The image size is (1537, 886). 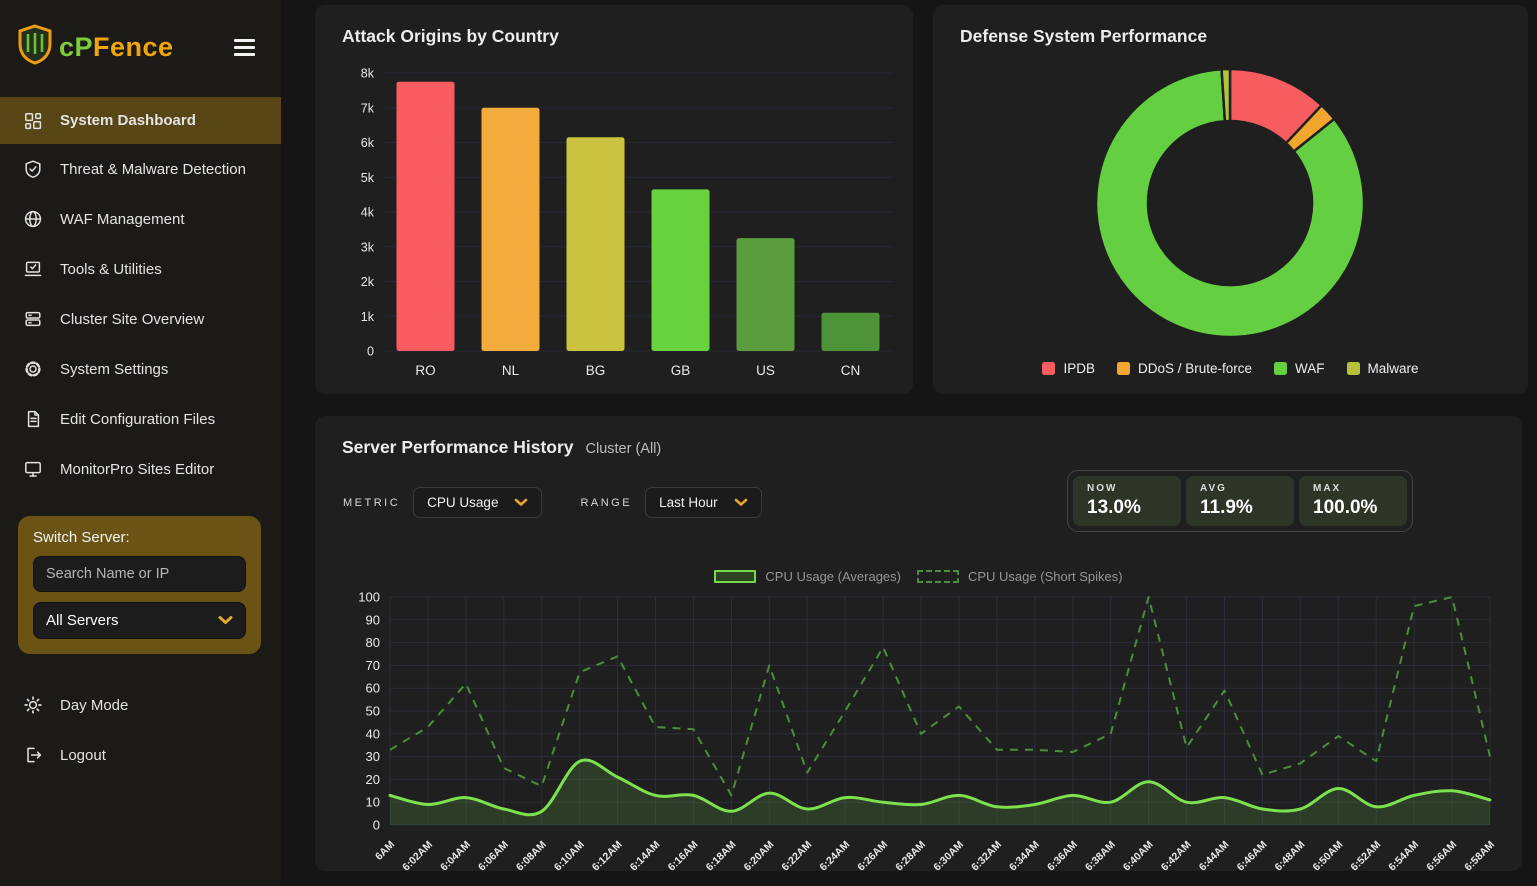 I want to click on bar-chart: 0 1k 2k 3k 4k 5k 6k 7k 8k RO NL BG GB US CN, so click(x=627, y=222).